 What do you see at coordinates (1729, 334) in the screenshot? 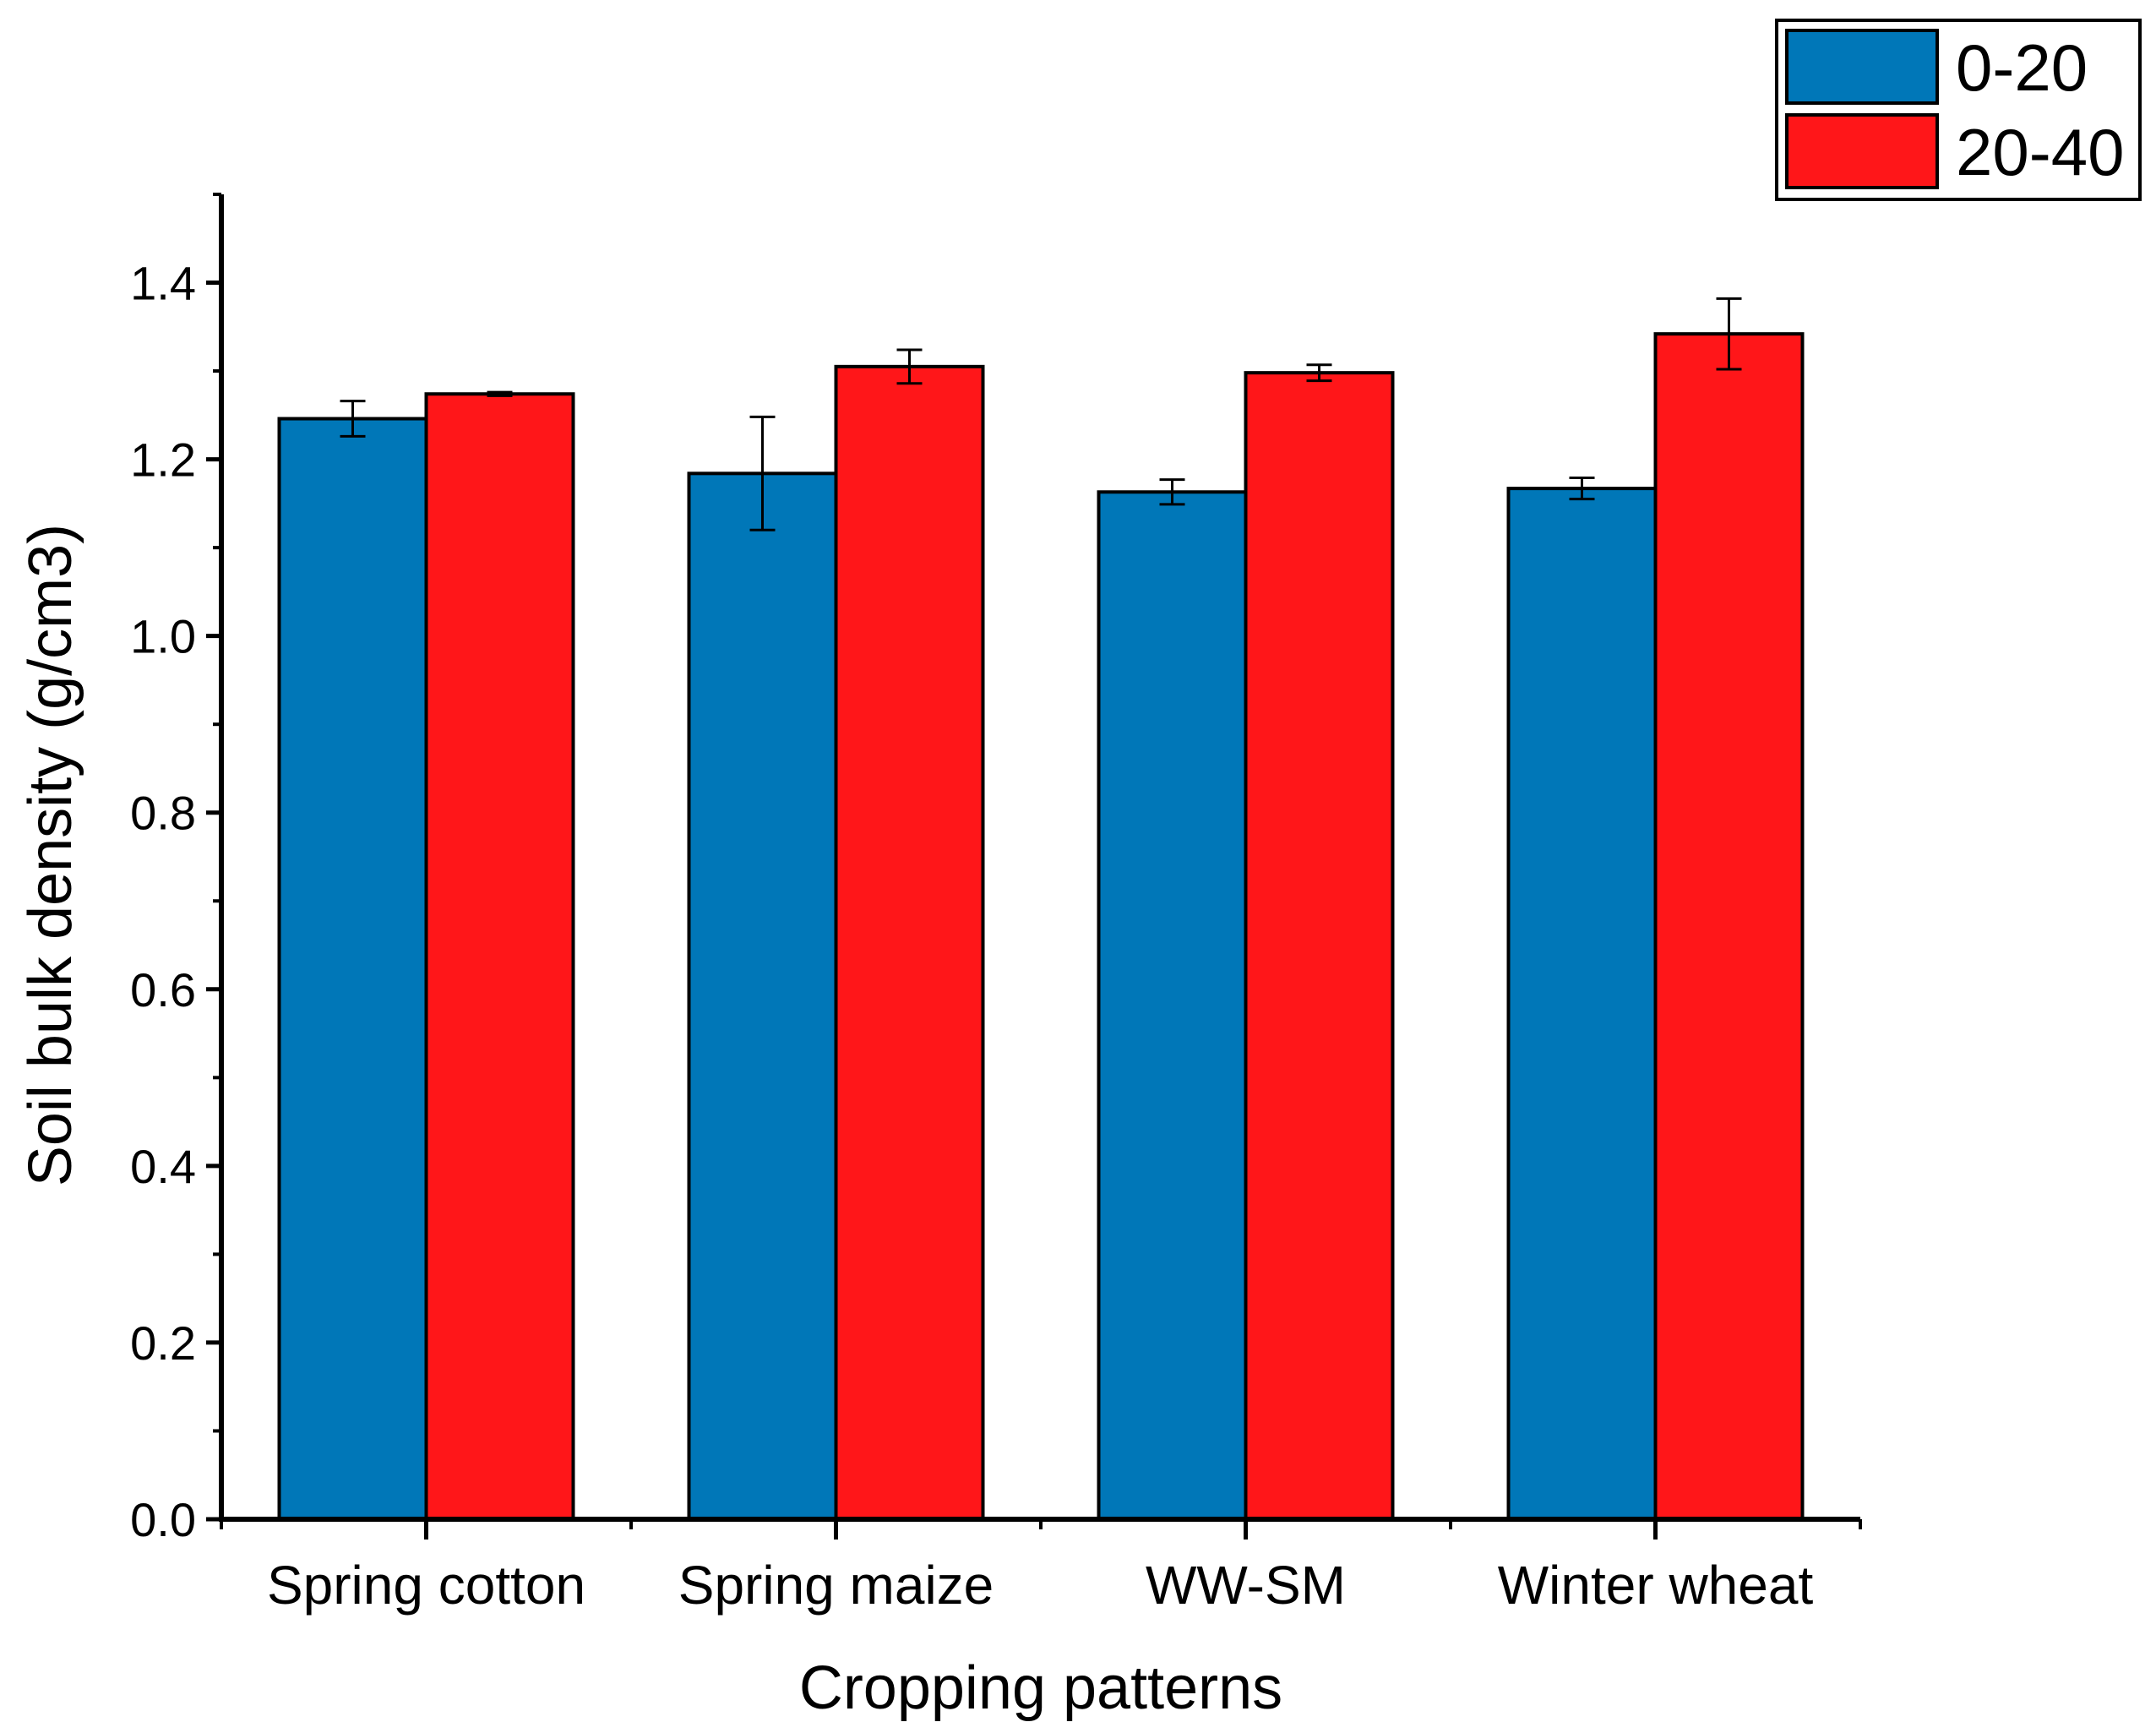
I see `error-bar-20-40-winter-wheat` at bounding box center [1729, 334].